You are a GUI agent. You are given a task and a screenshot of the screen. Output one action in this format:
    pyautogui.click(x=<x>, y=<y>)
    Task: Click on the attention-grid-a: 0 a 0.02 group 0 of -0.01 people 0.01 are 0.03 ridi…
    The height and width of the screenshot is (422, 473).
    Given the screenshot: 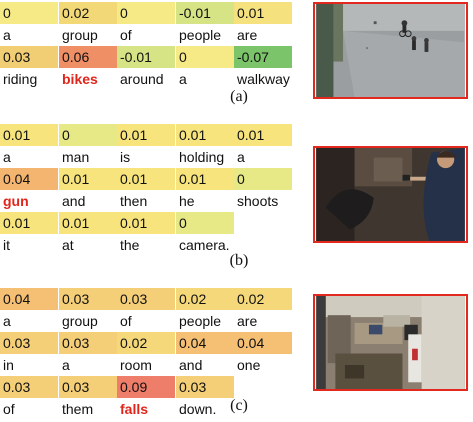 What is the action you would take?
    pyautogui.click(x=147, y=46)
    